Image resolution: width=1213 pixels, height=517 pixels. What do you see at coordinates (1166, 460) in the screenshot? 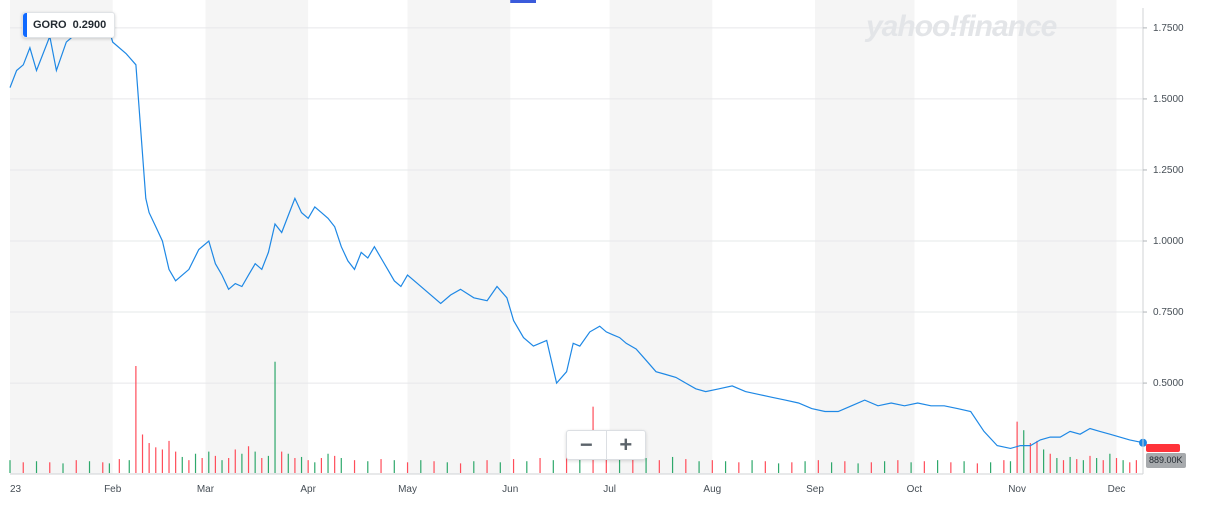
I see `volume-tag: 889.00K` at bounding box center [1166, 460].